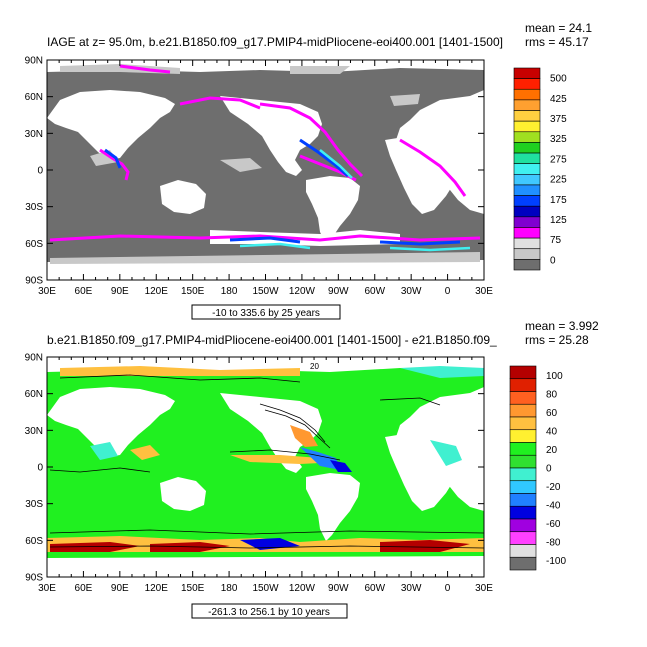  I want to click on colorbar-label: 275, so click(558, 159).